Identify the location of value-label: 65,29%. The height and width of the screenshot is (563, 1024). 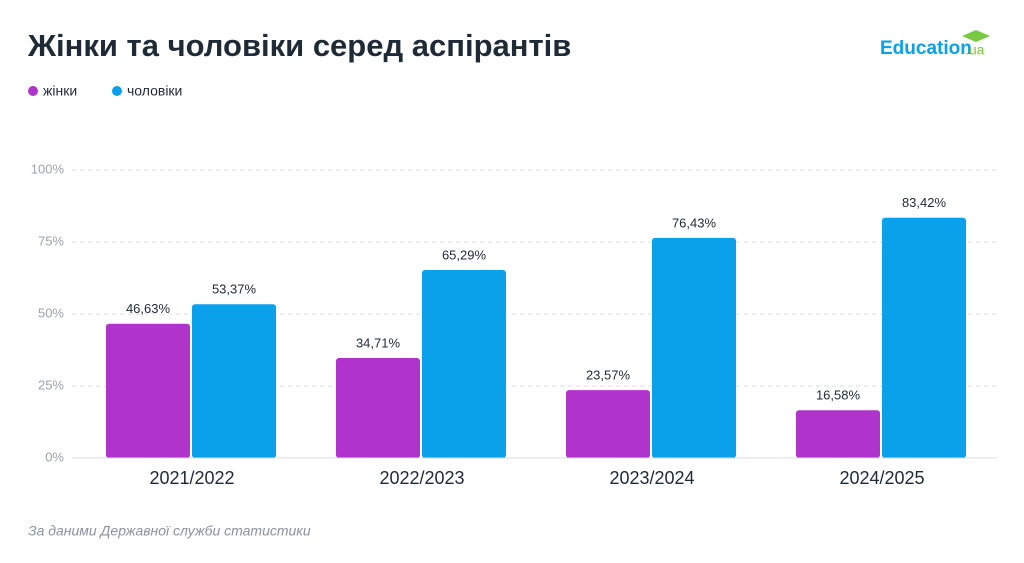
(464, 254).